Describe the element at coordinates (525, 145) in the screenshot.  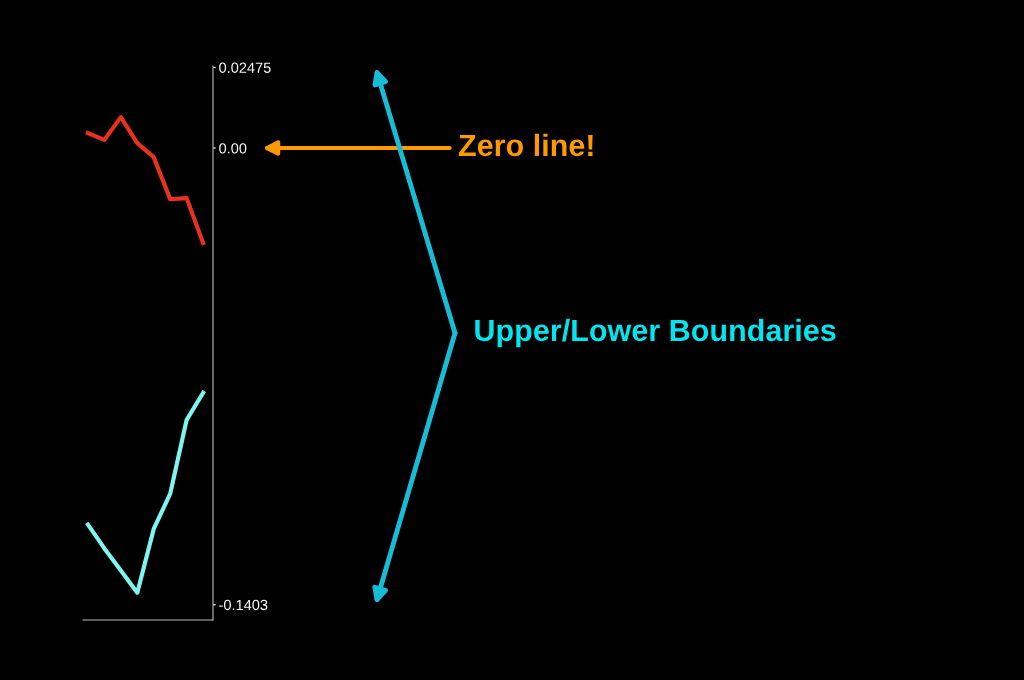
I see `text: Zero line!` at that location.